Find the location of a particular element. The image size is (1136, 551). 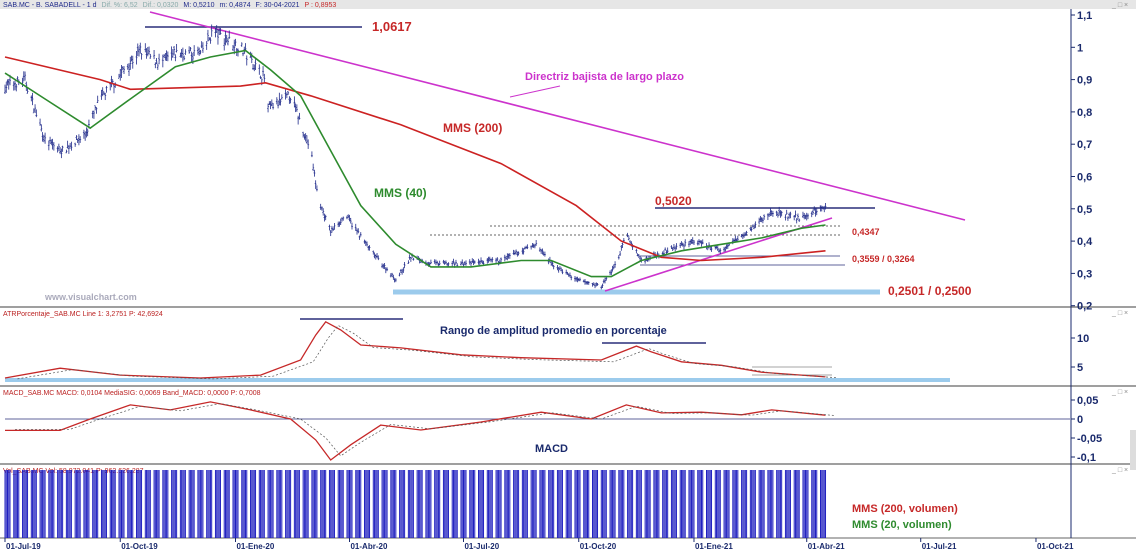

legend-mms20-volume: MMS (20, volumen) is located at coordinates (902, 525).